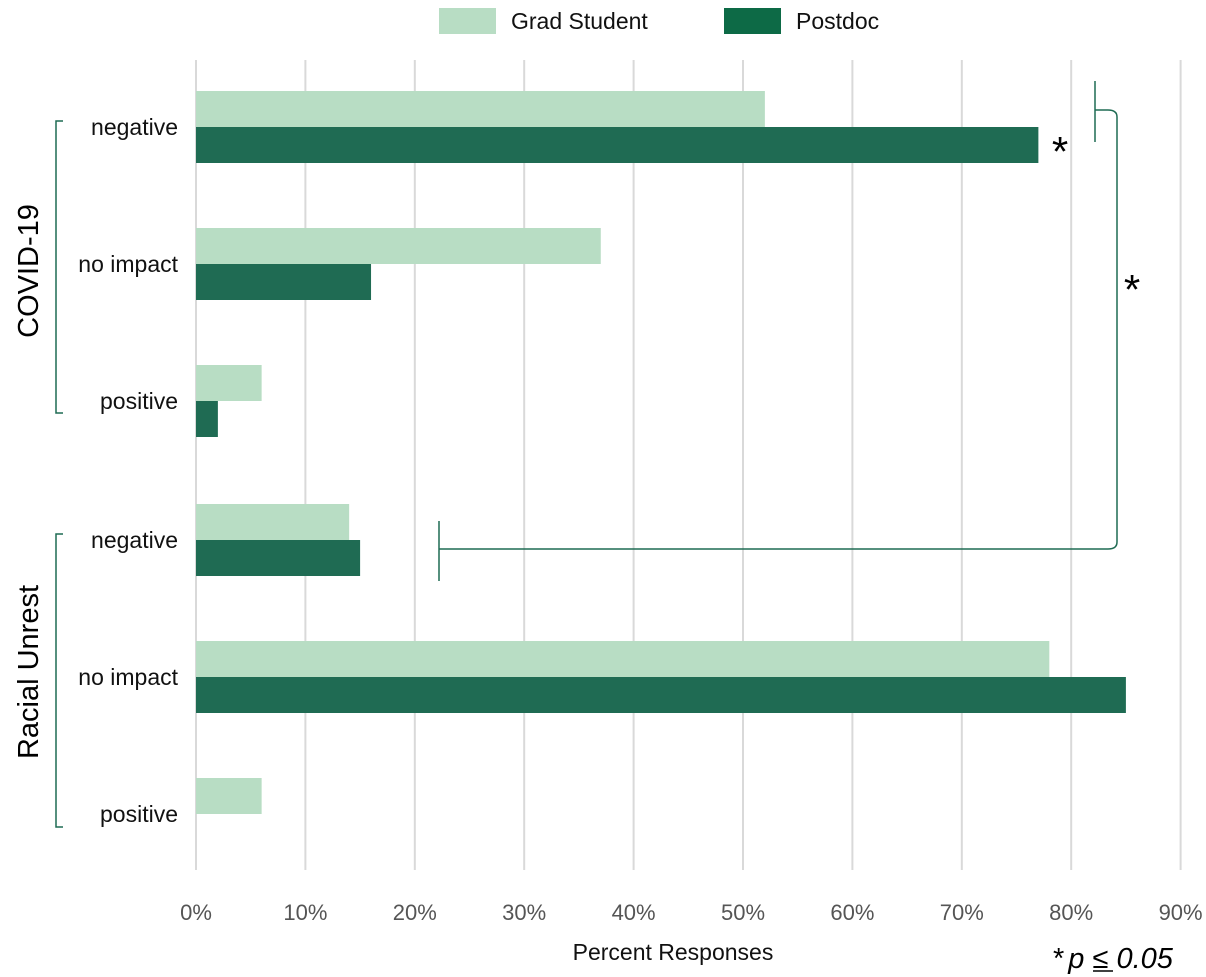 The height and width of the screenshot is (977, 1206). What do you see at coordinates (29, 271) in the screenshot?
I see `group-label-covid: COVID-19` at bounding box center [29, 271].